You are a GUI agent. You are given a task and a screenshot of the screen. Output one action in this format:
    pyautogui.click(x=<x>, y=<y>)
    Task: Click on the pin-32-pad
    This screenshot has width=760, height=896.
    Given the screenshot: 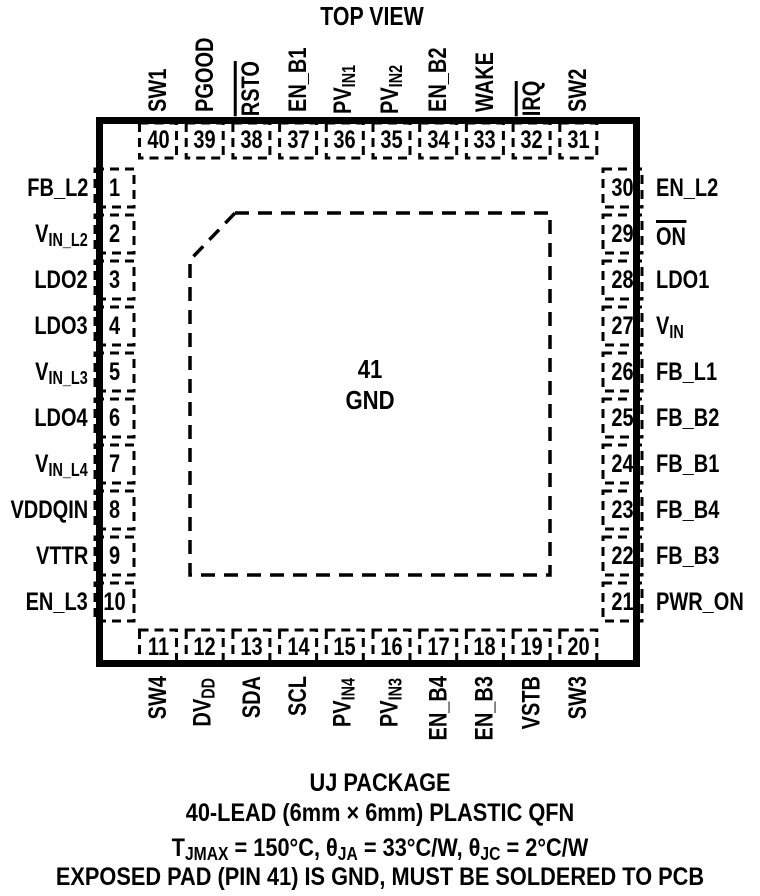 What is the action you would take?
    pyautogui.click(x=531, y=140)
    